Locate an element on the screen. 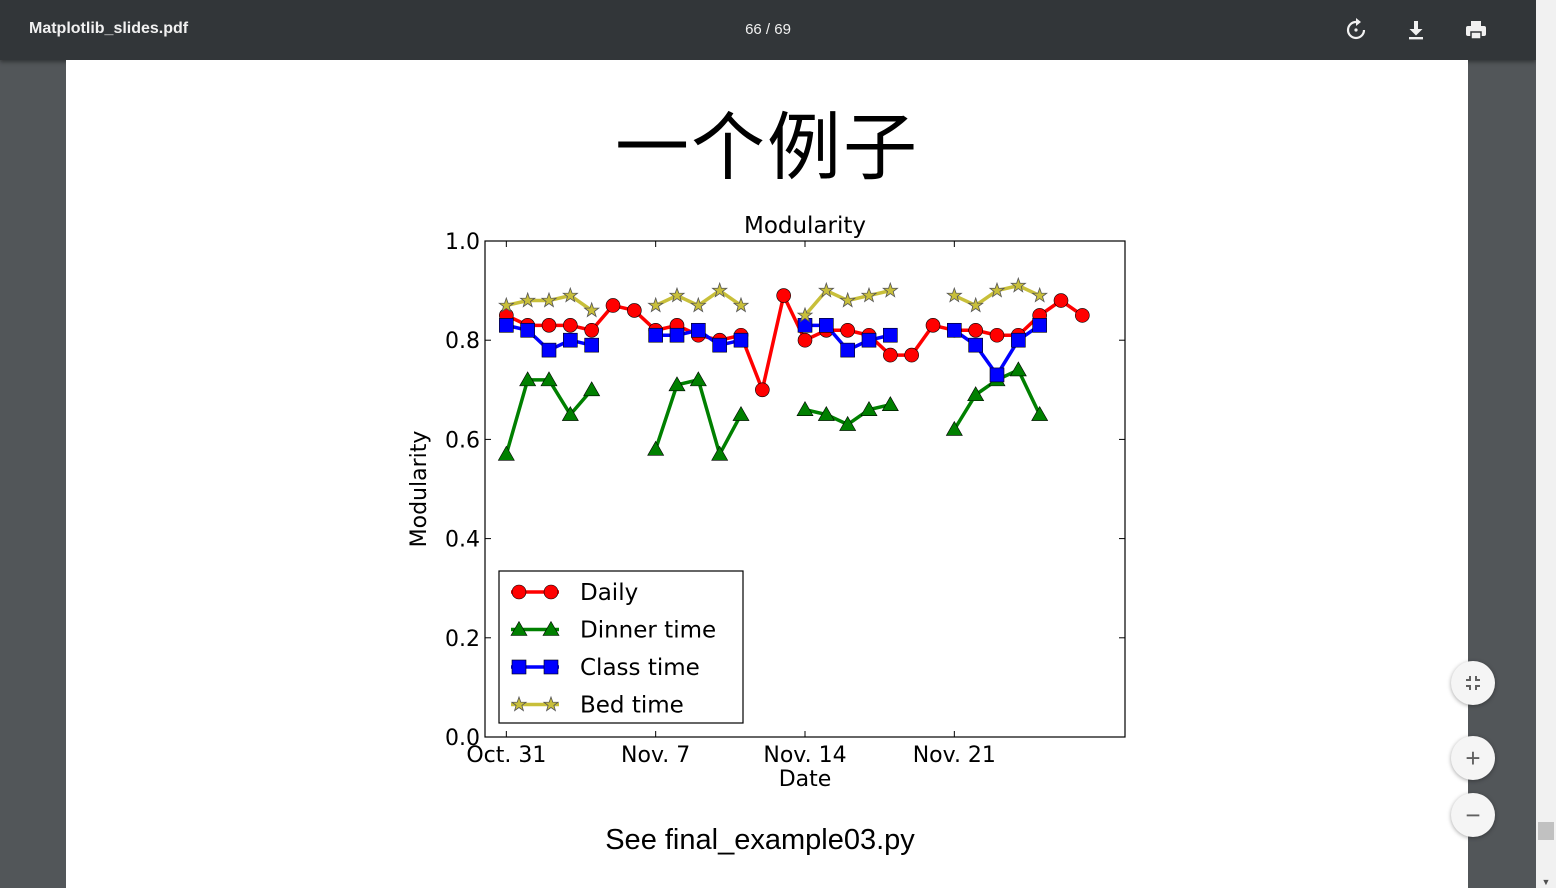 The height and width of the screenshot is (888, 1556). legend-marker-dinner-time is located at coordinates (551, 628).